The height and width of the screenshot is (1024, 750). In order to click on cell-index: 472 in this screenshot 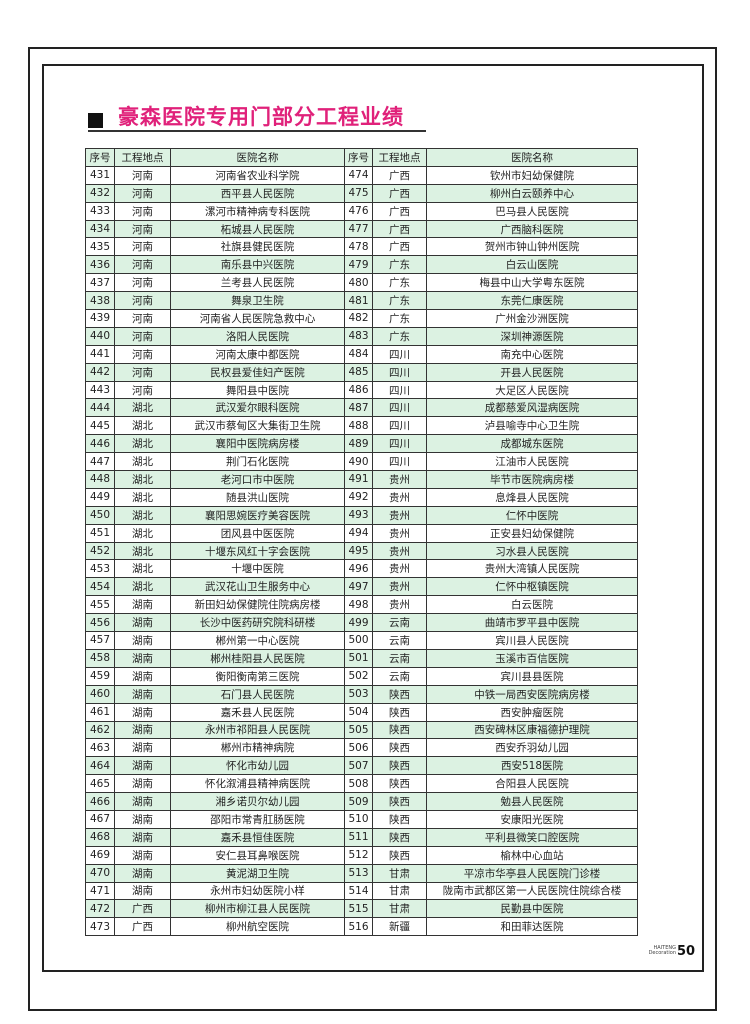, I will do `click(100, 909)`.